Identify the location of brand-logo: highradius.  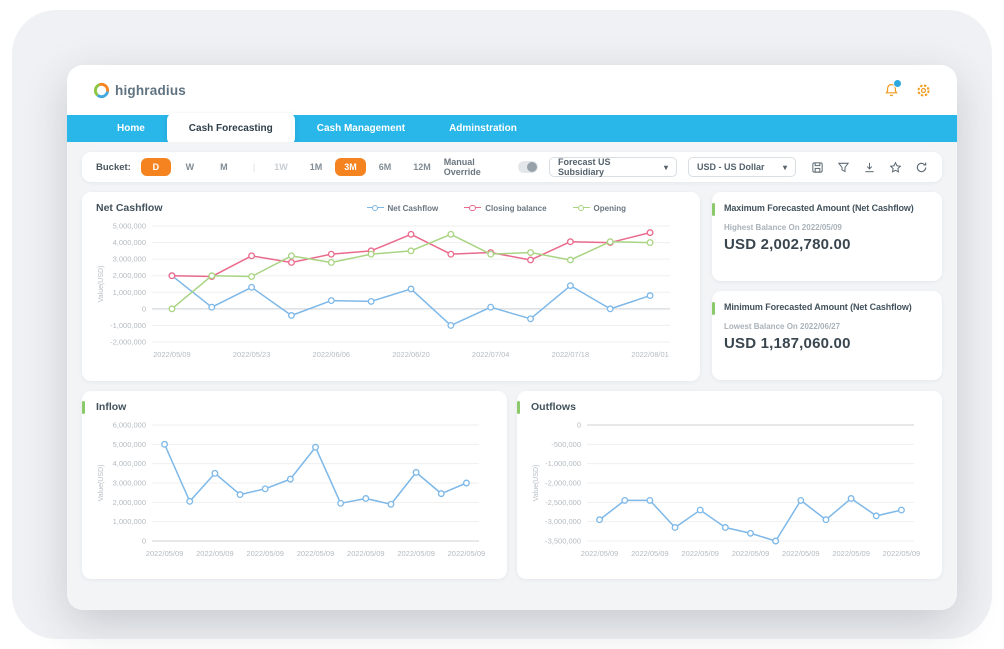
(139, 90).